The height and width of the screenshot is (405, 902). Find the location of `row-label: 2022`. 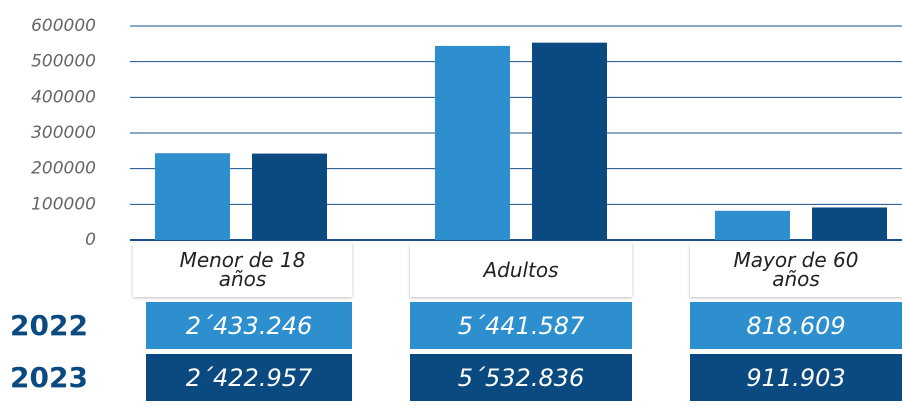

row-label: 2022 is located at coordinates (49, 325).